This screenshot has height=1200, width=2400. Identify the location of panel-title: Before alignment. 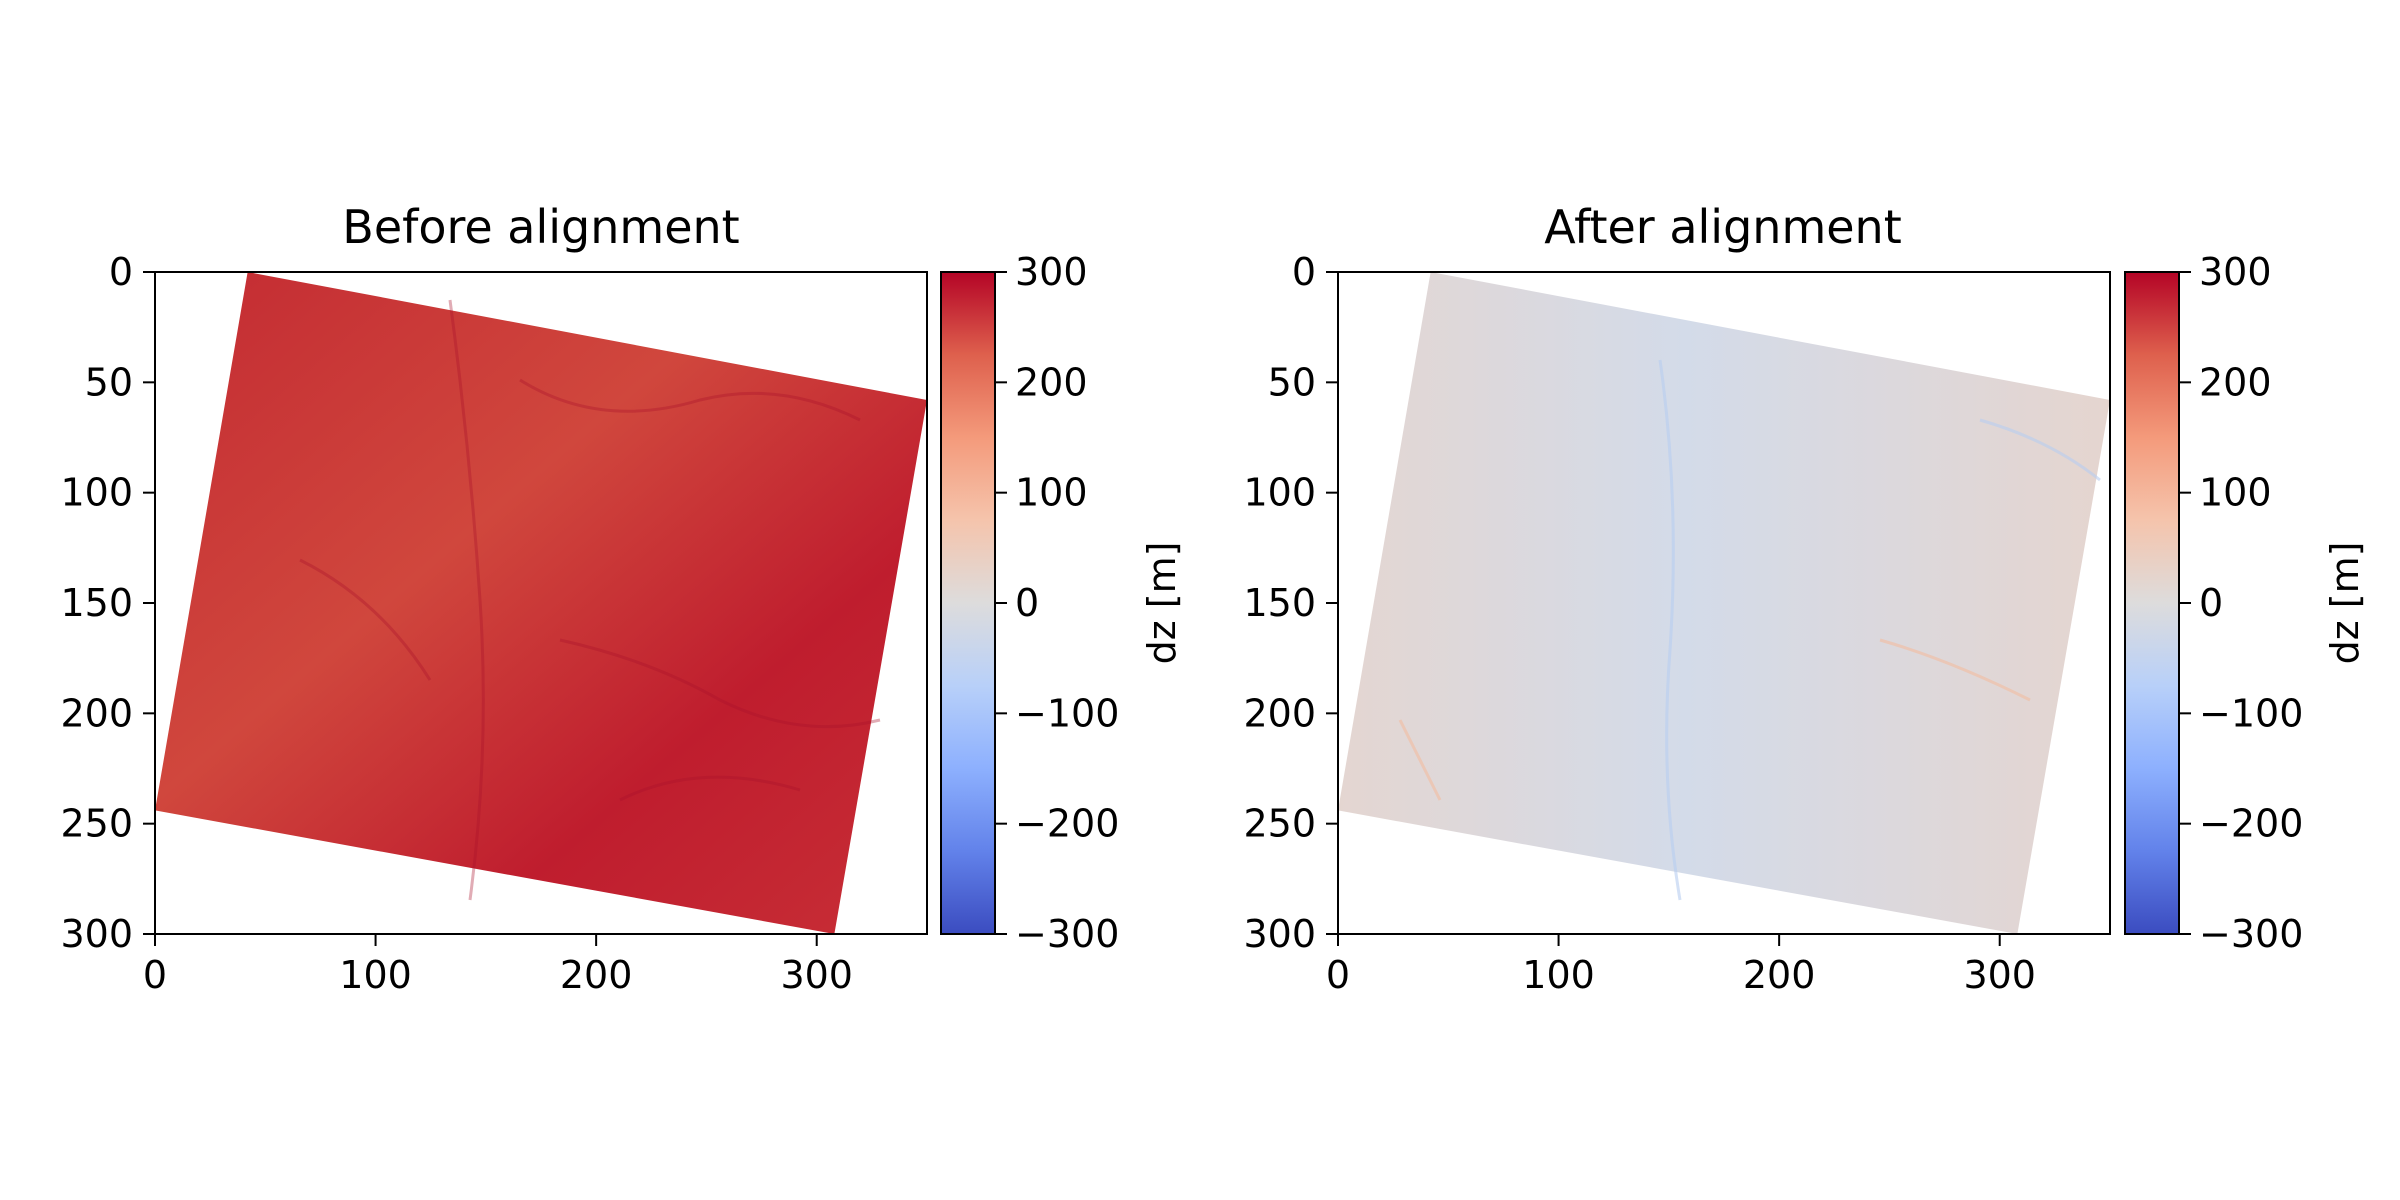
(540, 227).